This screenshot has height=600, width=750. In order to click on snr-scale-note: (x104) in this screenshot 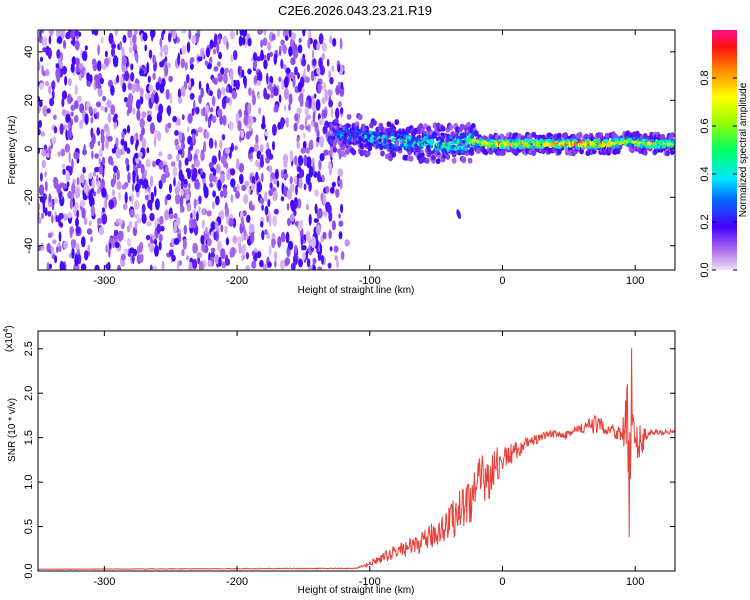, I will do `click(9, 338)`.